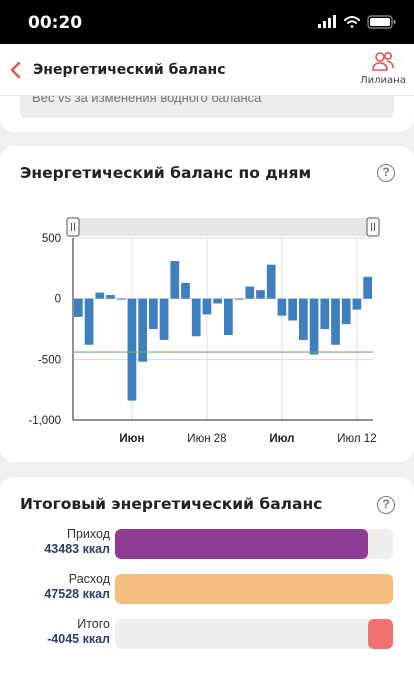  I want to click on back-arrow-icon, so click(17, 70).